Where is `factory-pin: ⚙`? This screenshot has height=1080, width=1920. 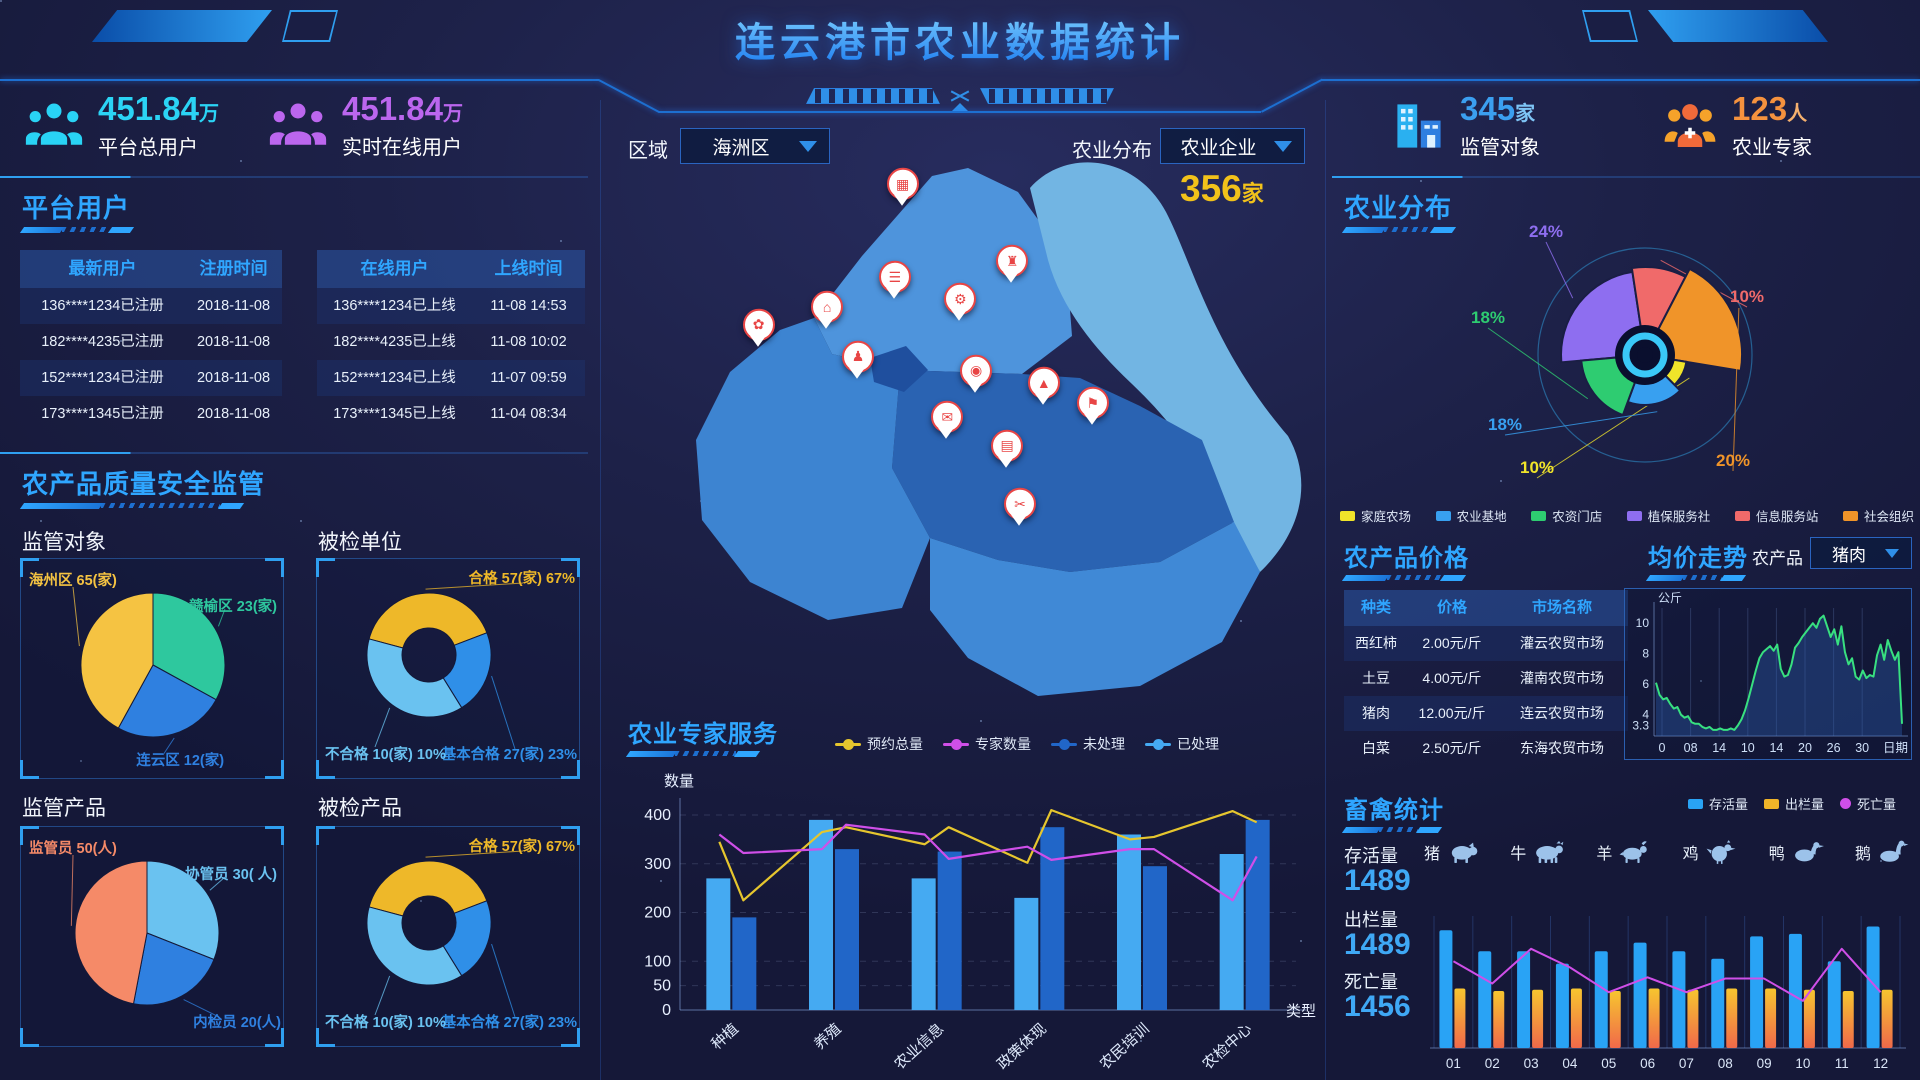
factory-pin: ⚙ is located at coordinates (960, 302).